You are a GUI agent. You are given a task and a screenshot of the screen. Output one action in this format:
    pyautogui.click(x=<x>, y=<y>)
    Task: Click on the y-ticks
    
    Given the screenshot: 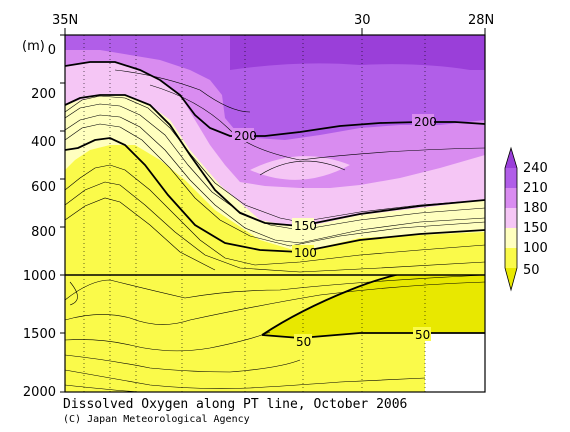 What is the action you would take?
    pyautogui.click(x=62, y=213)
    